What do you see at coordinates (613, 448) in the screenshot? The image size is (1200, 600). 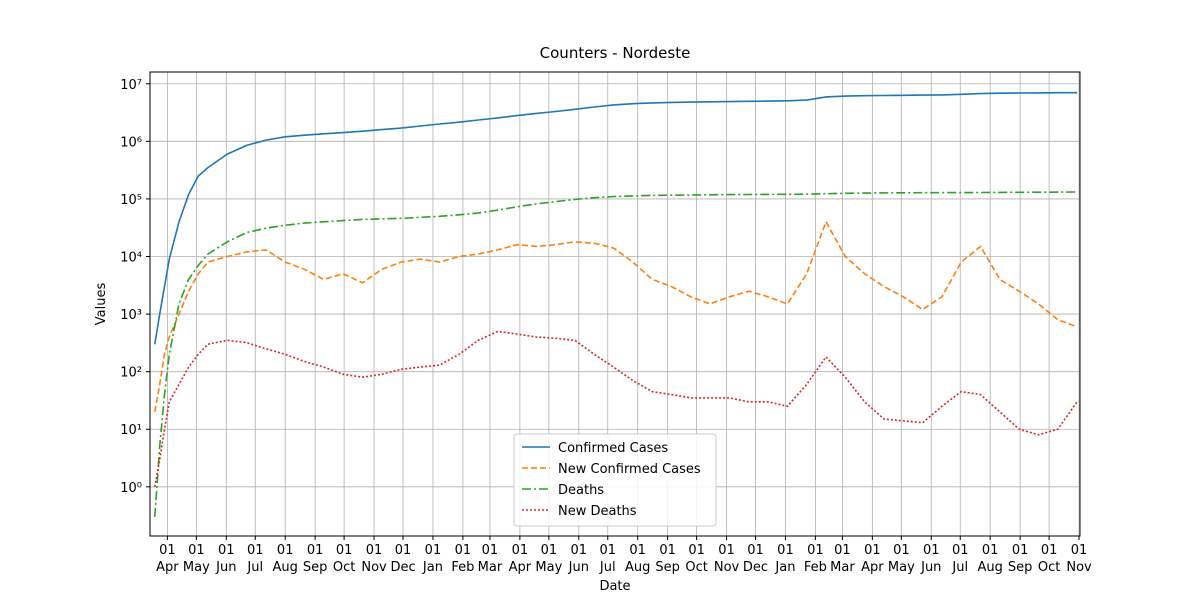 I see `legend-label: Confirmed Cases` at bounding box center [613, 448].